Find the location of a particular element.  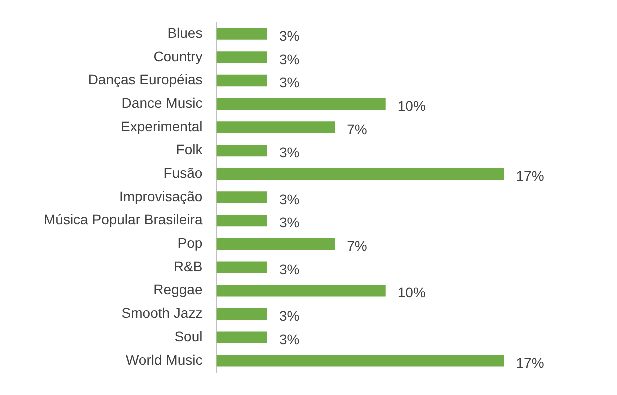

y-tick-label: Soul is located at coordinates (188, 336).